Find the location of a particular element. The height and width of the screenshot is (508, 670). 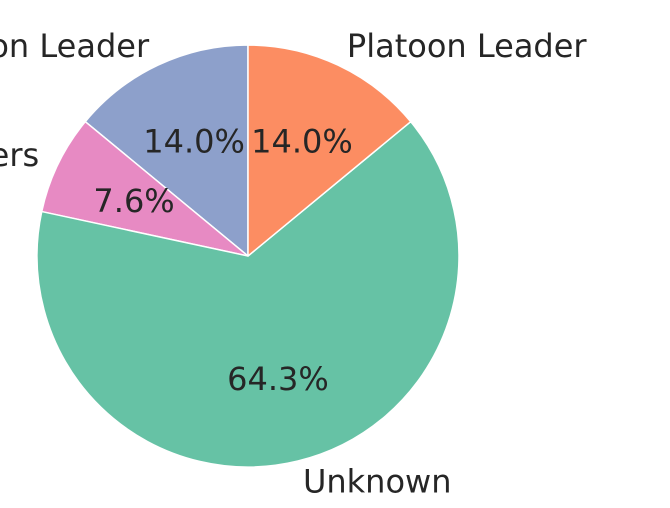

pie-percent-label-others: 7.6% is located at coordinates (133, 201).